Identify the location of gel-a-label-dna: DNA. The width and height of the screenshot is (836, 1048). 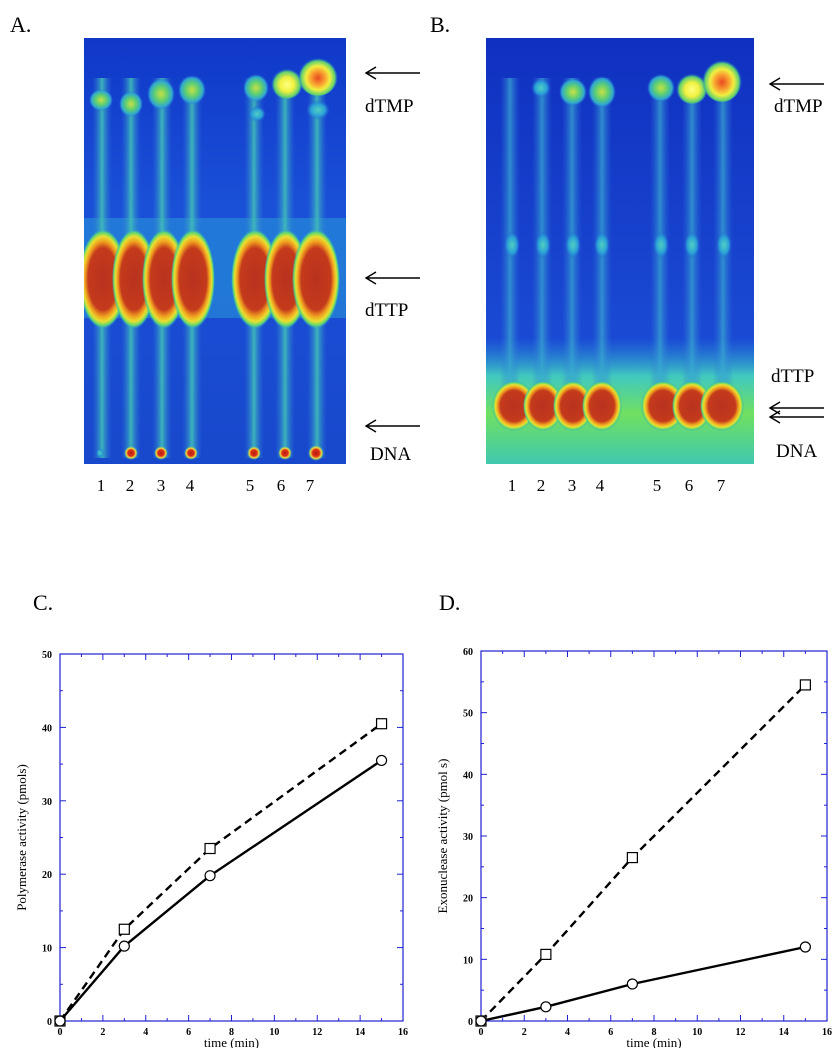
(391, 454).